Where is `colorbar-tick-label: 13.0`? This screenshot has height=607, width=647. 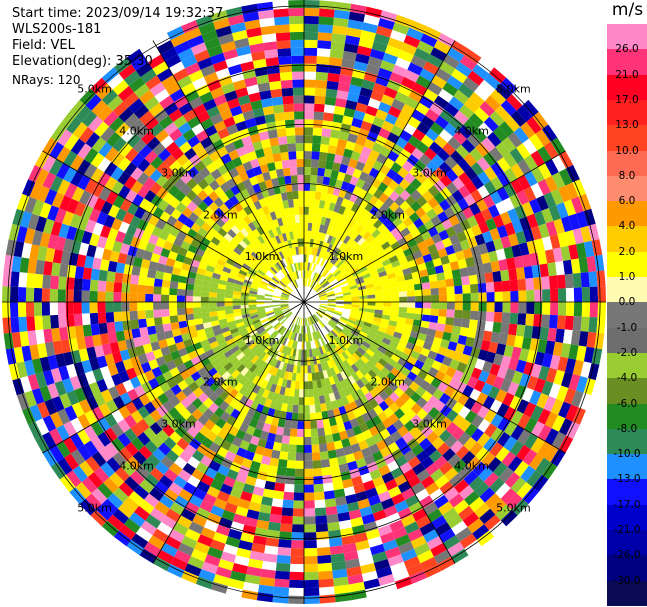 colorbar-tick-label: 13.0 is located at coordinates (627, 125).